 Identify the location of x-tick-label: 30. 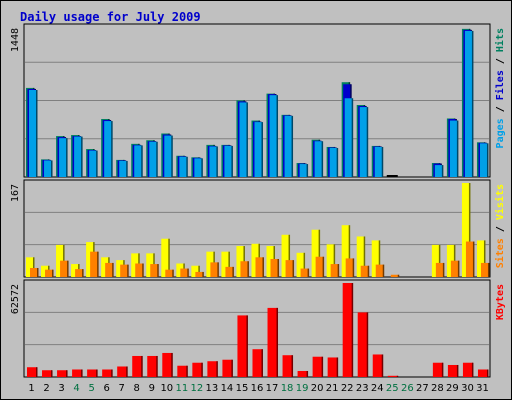
(467, 388).